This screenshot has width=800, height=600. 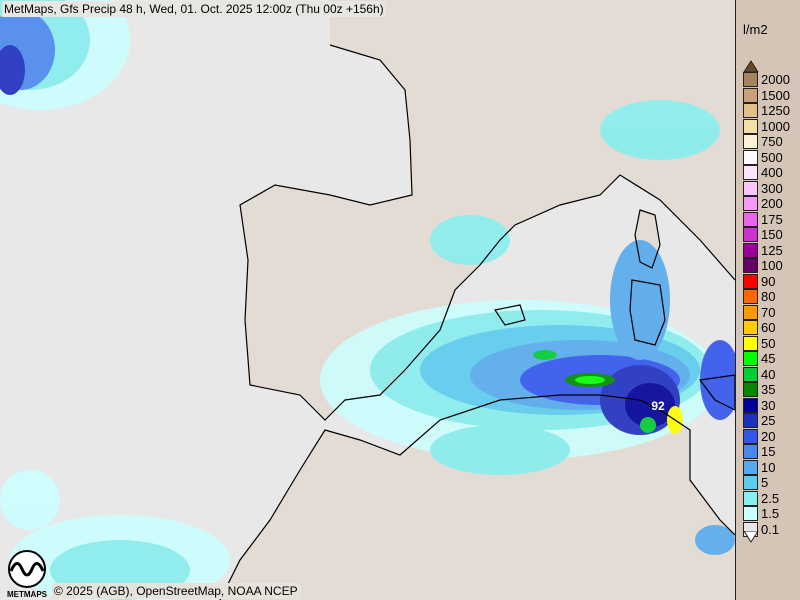 I want to click on legend-unit: l/m2, so click(x=755, y=29).